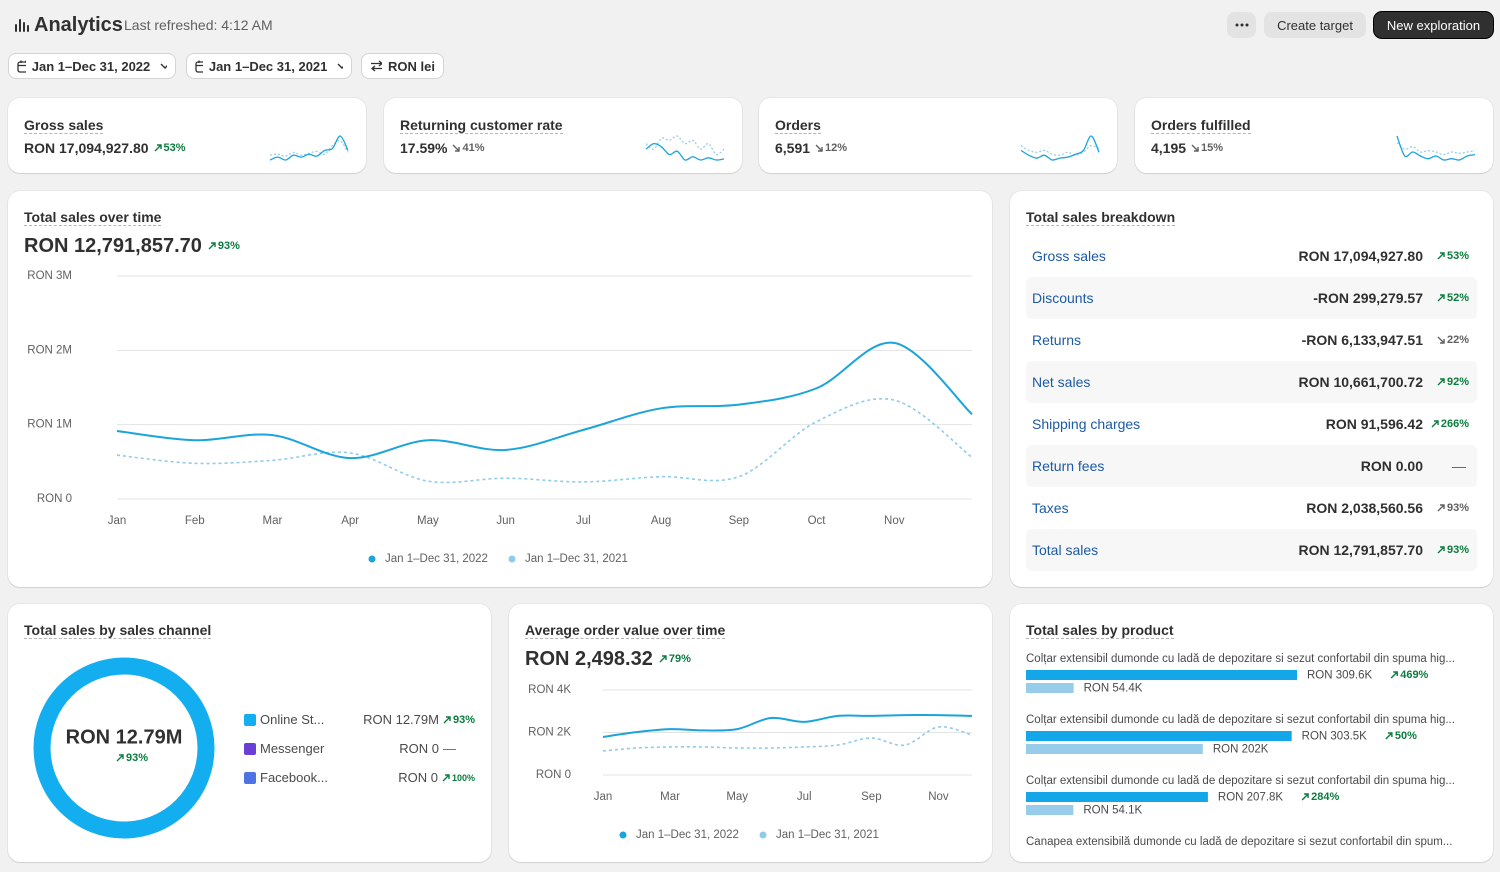 This screenshot has width=1500, height=872. I want to click on card-title: Average order value over time, so click(625, 630).